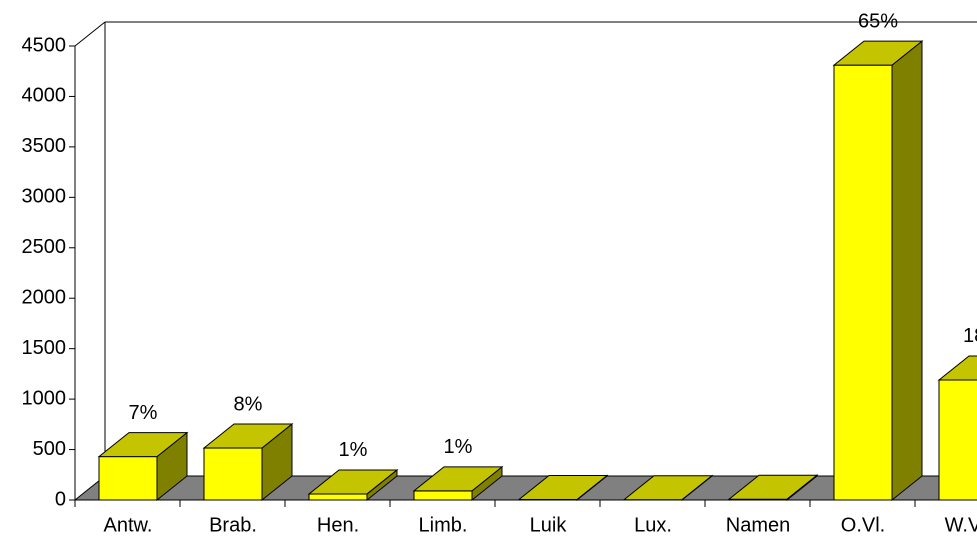 The height and width of the screenshot is (541, 977). What do you see at coordinates (44, 247) in the screenshot?
I see `y-tick-label: 2500` at bounding box center [44, 247].